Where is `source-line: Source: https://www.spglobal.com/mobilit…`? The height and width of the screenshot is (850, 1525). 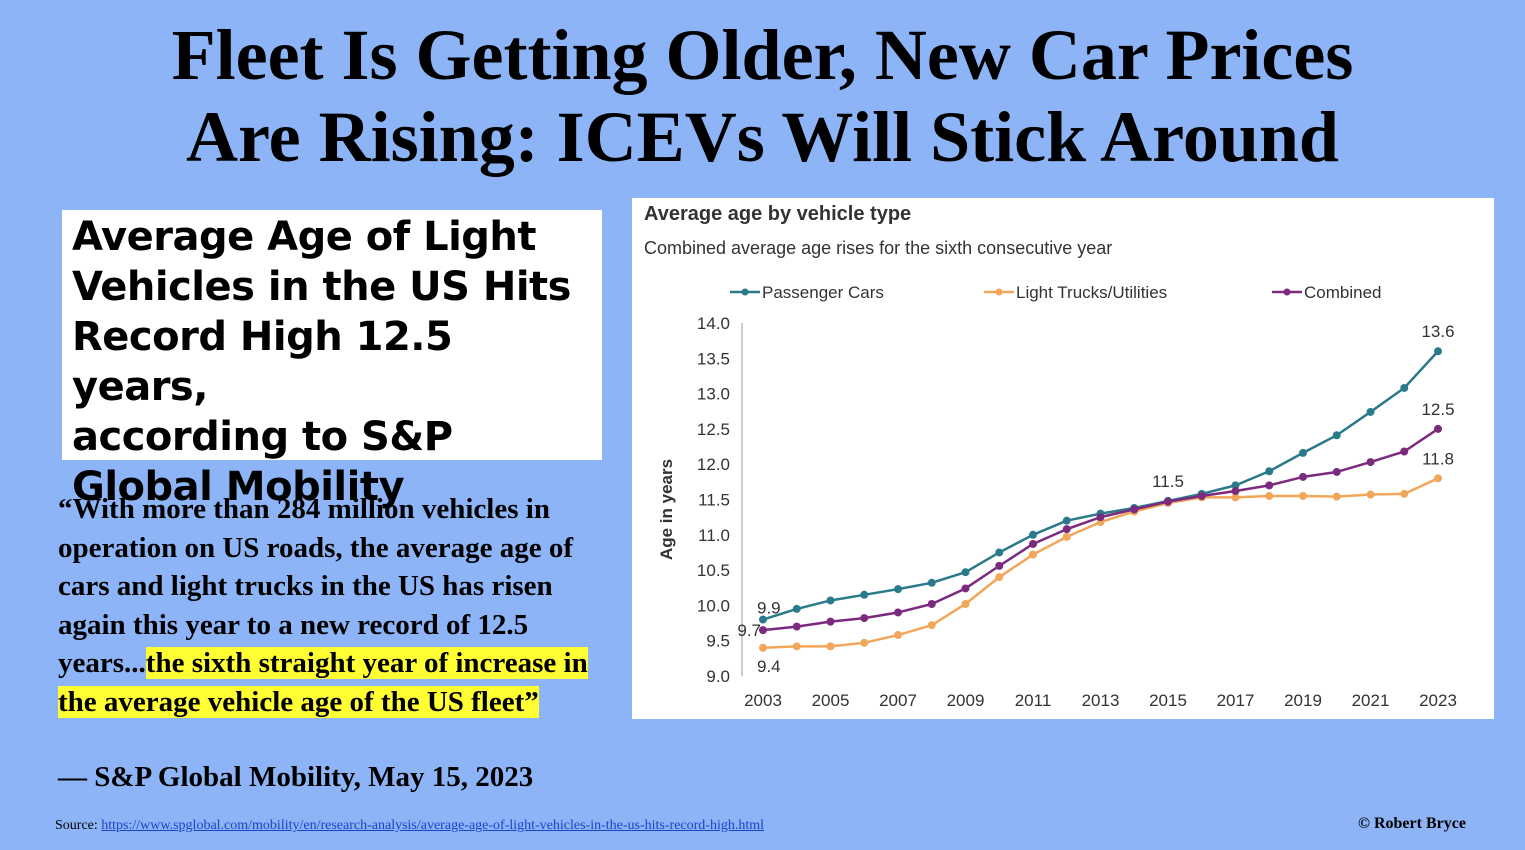 source-line: Source: https://www.spglobal.com/mobilit… is located at coordinates (410, 825).